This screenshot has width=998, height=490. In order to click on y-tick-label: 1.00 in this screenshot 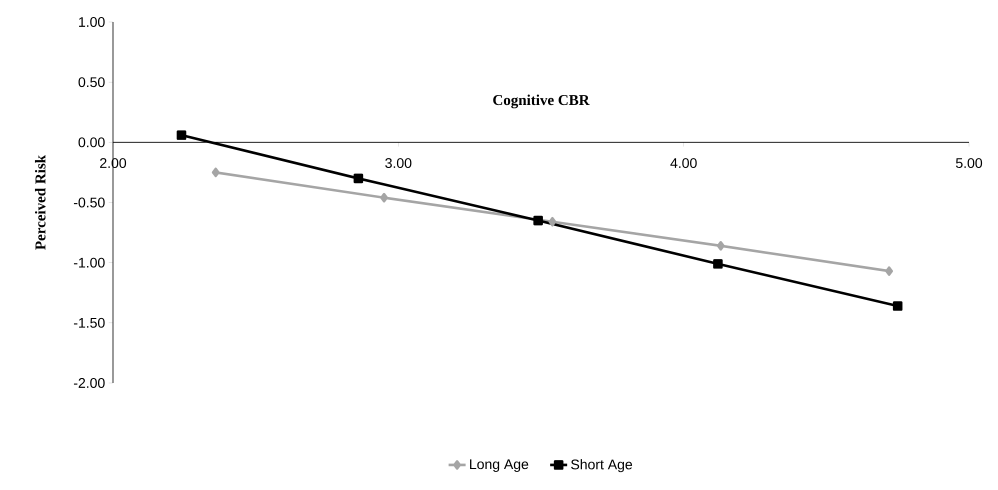, I will do `click(92, 22)`.